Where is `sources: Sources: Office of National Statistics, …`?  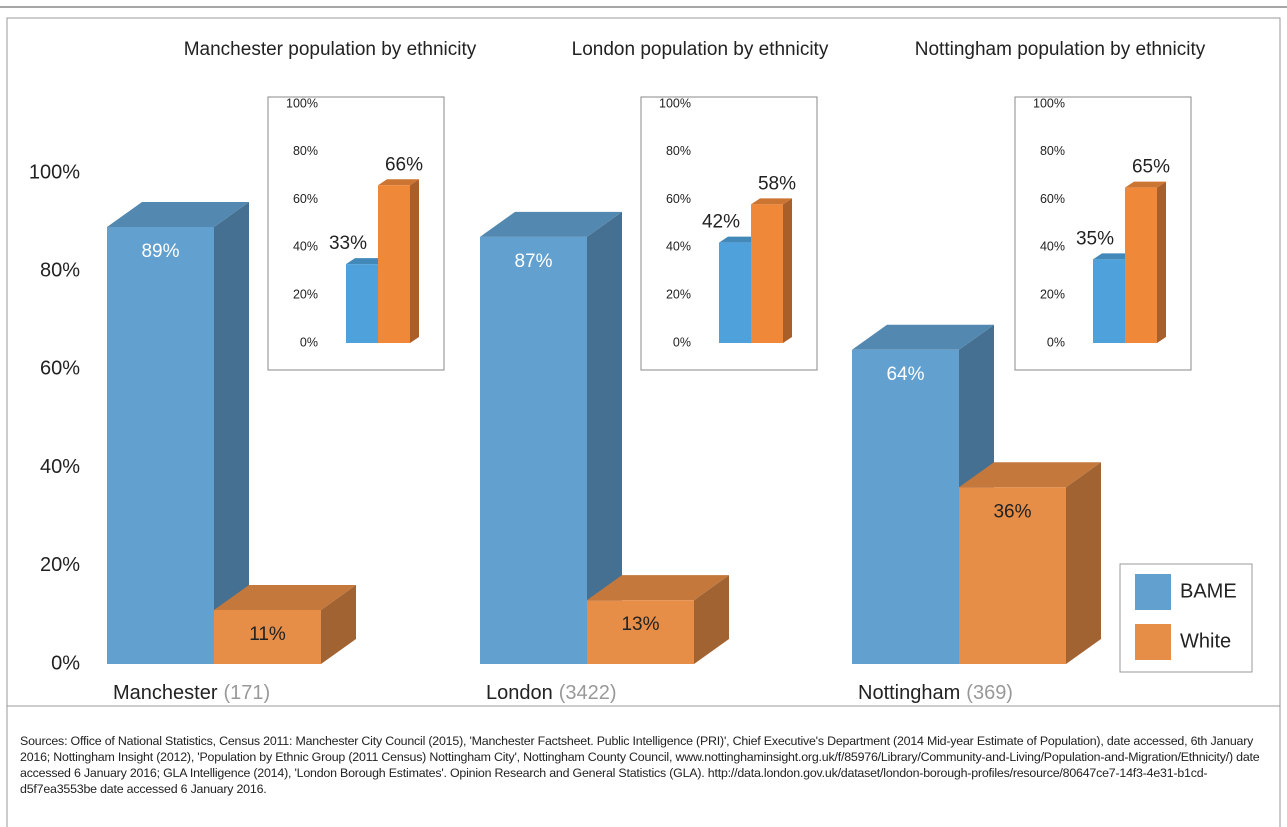
sources: Sources: Office of National Statistics, … is located at coordinates (645, 765).